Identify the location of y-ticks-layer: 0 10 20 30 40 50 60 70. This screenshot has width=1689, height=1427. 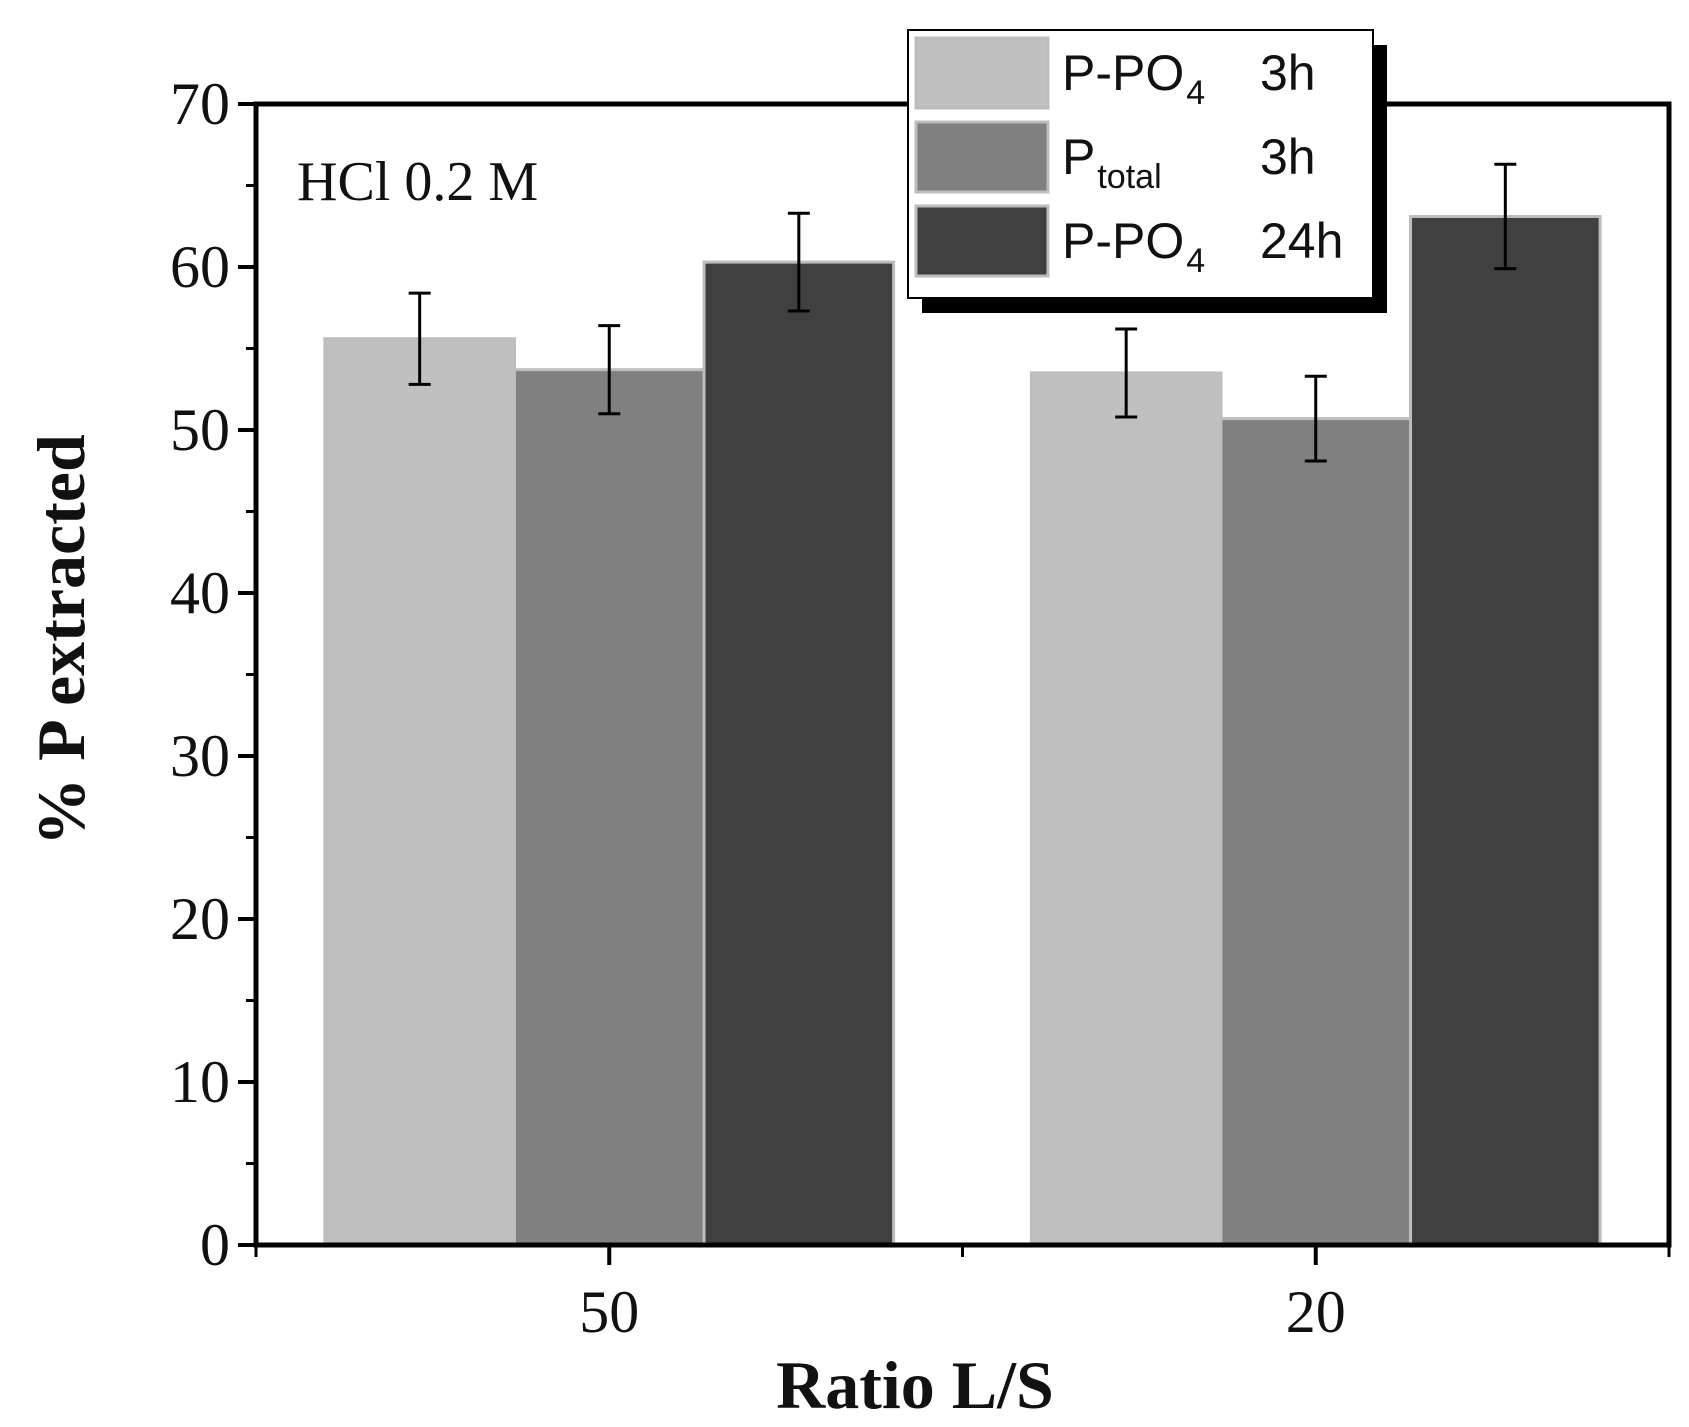
(213, 674).